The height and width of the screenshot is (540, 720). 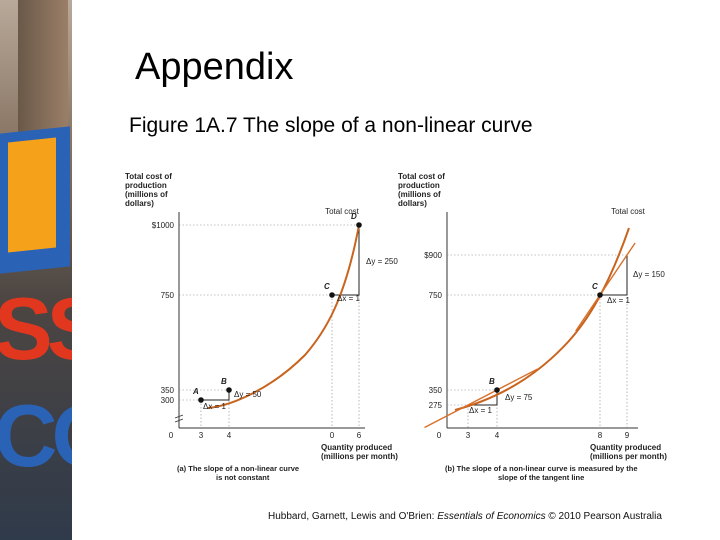 I want to click on point-d, so click(x=359, y=225).